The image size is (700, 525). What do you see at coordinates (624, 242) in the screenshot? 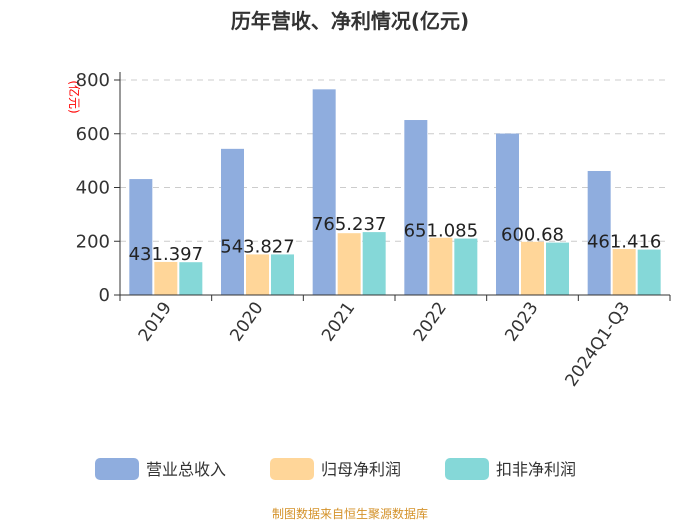
I see `data-label: 461.416` at bounding box center [624, 242].